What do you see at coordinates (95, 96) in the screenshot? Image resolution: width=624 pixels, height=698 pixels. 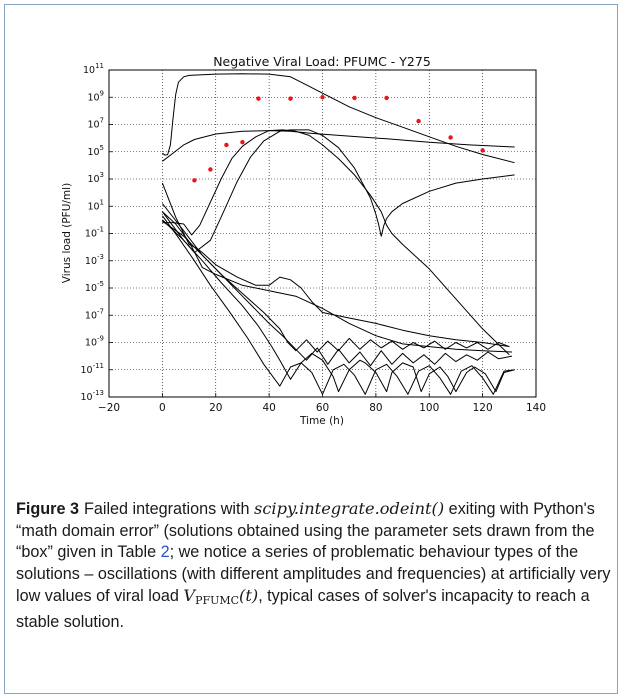 I see `y-tick-label: 10⁹` at bounding box center [95, 96].